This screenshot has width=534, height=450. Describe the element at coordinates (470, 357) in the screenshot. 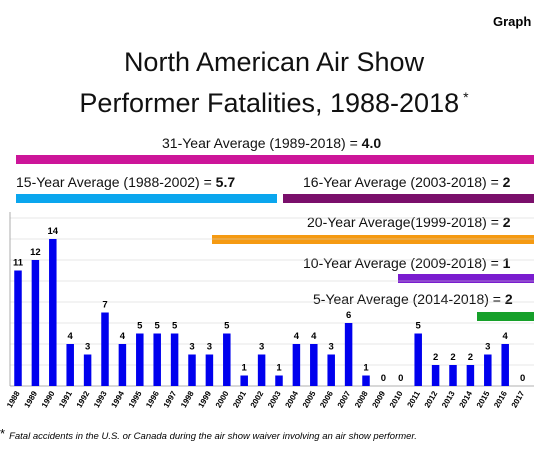

I see `value-label-2014: 2` at that location.